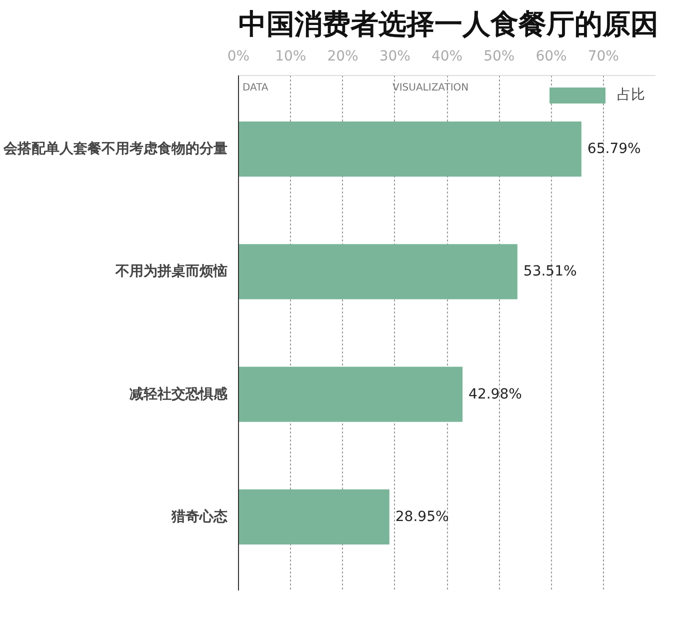 The image size is (690, 631). I want to click on x-tick-label: 30%, so click(394, 56).